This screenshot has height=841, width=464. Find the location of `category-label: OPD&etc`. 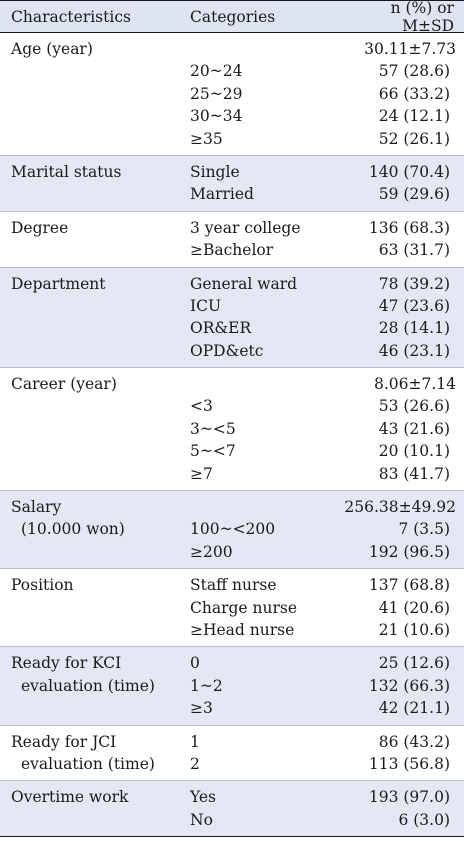

category-label: OPD&etc is located at coordinates (227, 350).